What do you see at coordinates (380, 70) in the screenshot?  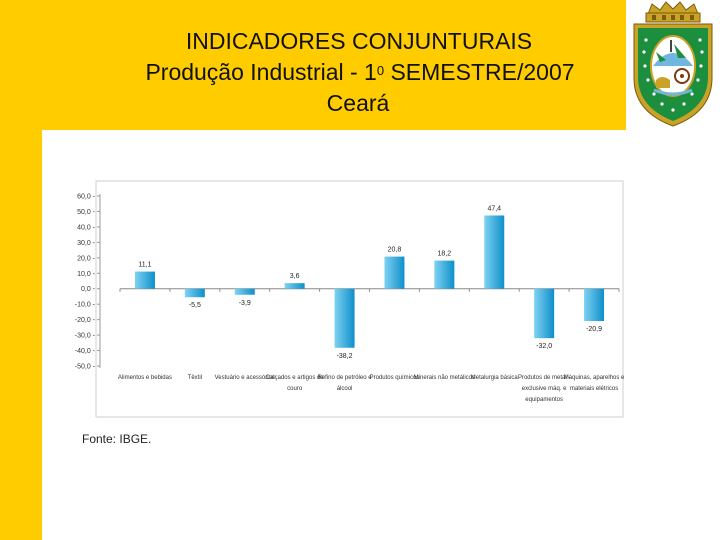 I see `title-line-2-superscript: 0` at bounding box center [380, 70].